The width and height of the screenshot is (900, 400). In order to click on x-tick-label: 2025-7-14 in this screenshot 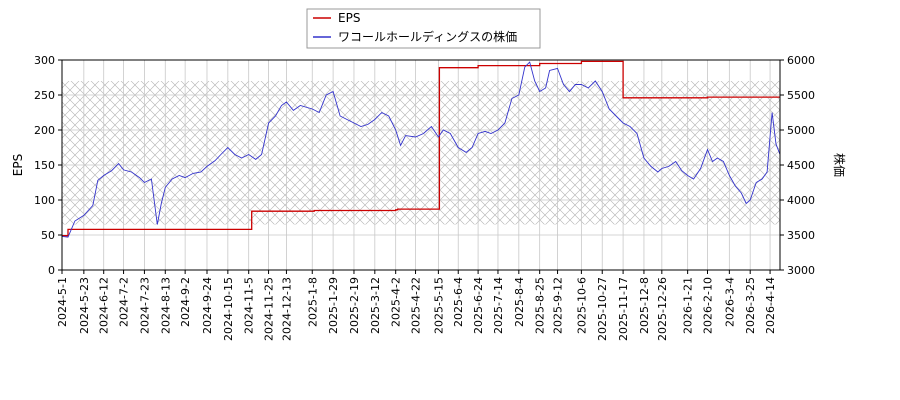, I will do `click(498, 305)`.